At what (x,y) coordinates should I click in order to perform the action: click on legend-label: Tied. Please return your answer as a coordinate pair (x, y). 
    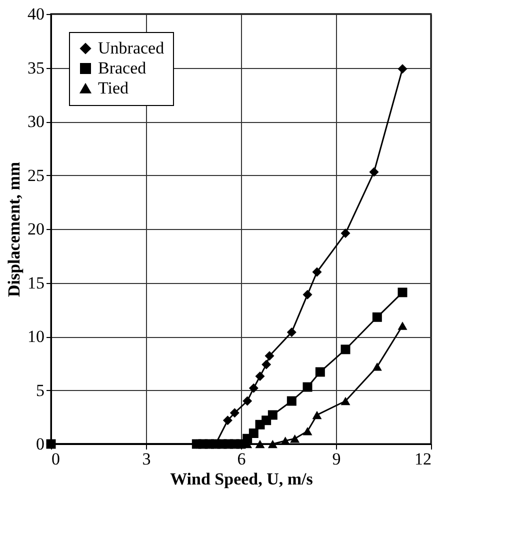
    Looking at the image, I should click on (114, 88).